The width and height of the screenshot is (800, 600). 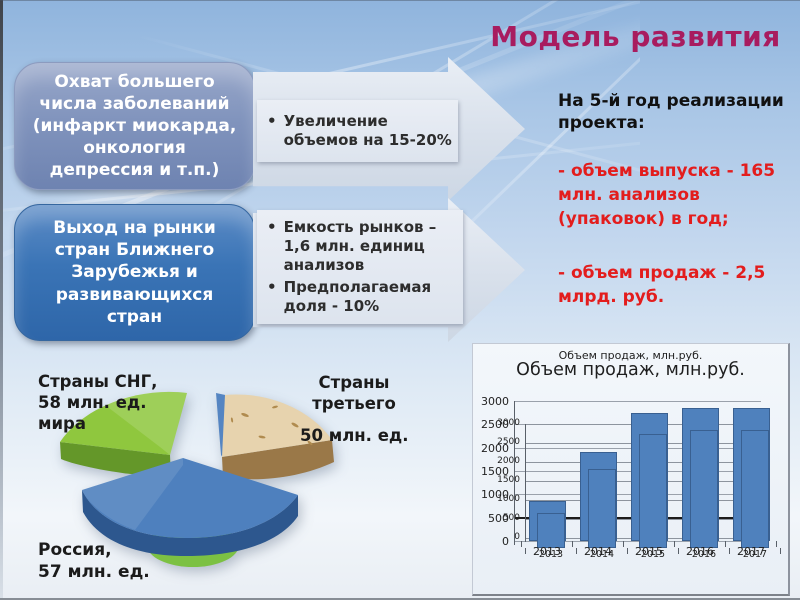 What do you see at coordinates (662, 285) in the screenshot?
I see `sales-volume-text: - объем продаж - 2,5 млрд. руб.` at bounding box center [662, 285].